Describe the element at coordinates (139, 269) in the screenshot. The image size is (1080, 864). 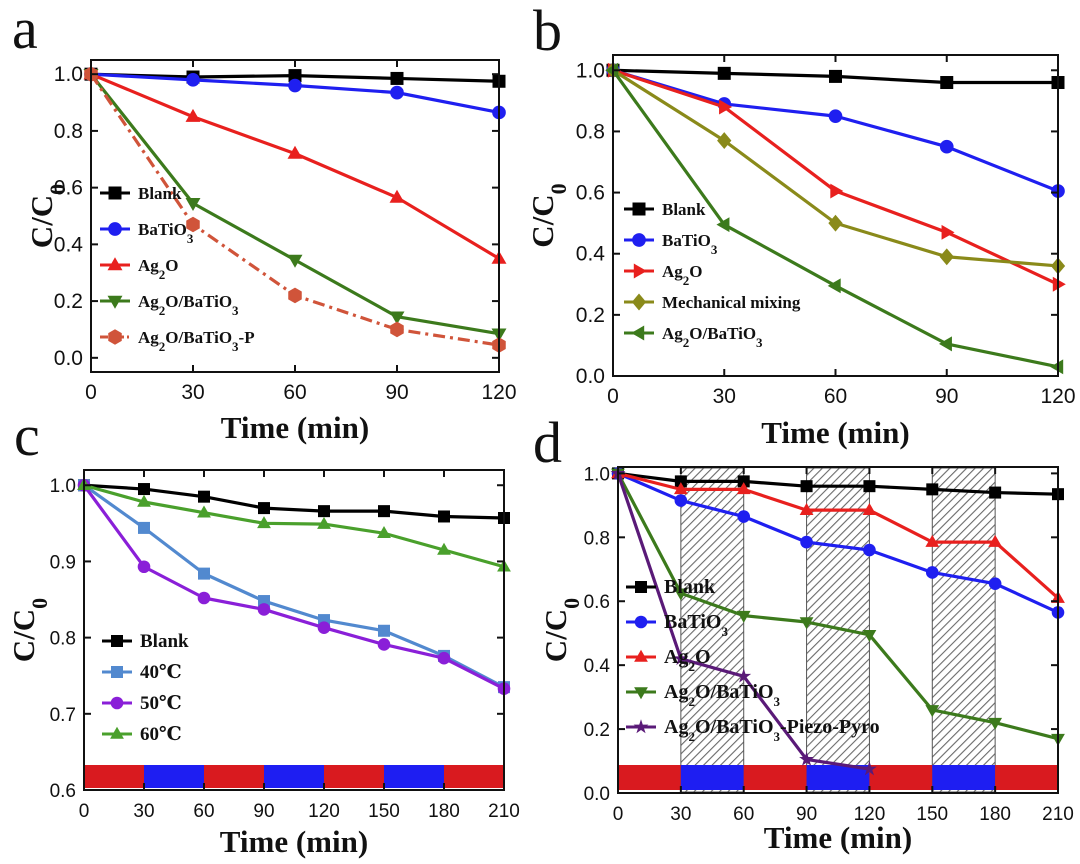
I see `legend-item-2: Ag2O` at that location.